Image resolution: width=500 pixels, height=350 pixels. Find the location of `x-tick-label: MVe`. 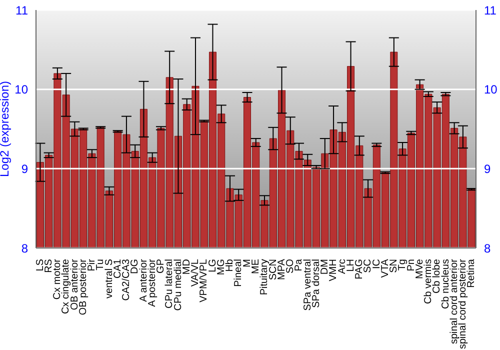

x-tick-label: MVe is located at coordinates (420, 269).